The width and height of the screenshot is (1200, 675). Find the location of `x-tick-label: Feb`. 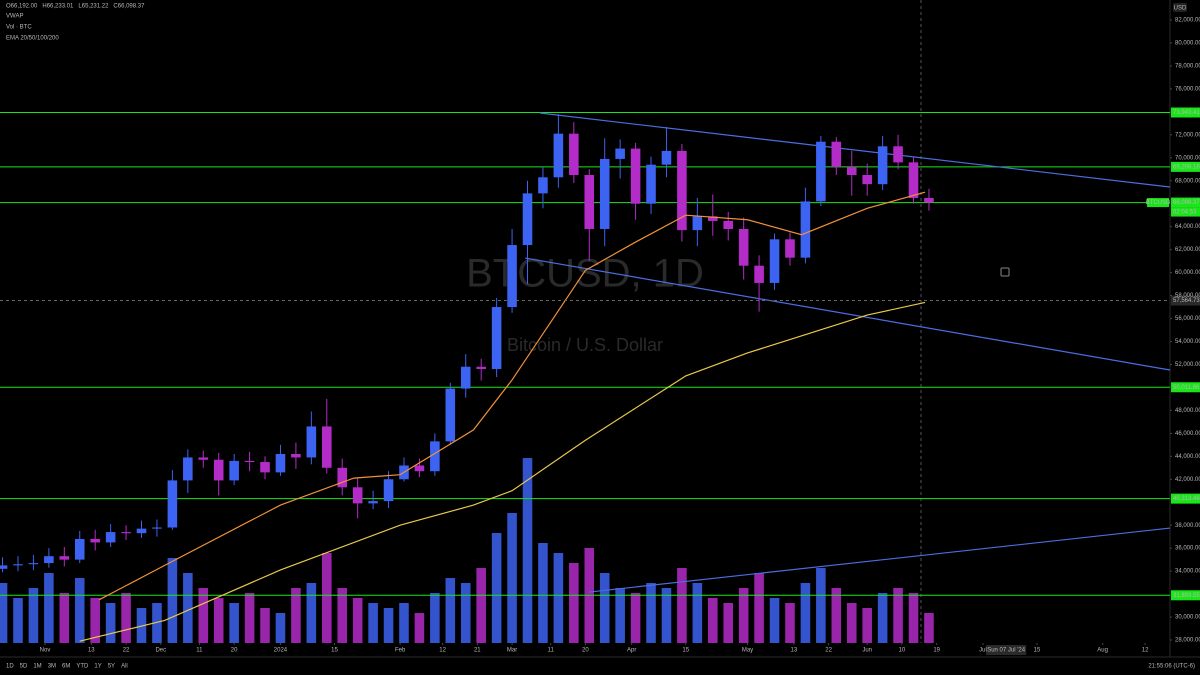

x-tick-label: Feb is located at coordinates (400, 651).